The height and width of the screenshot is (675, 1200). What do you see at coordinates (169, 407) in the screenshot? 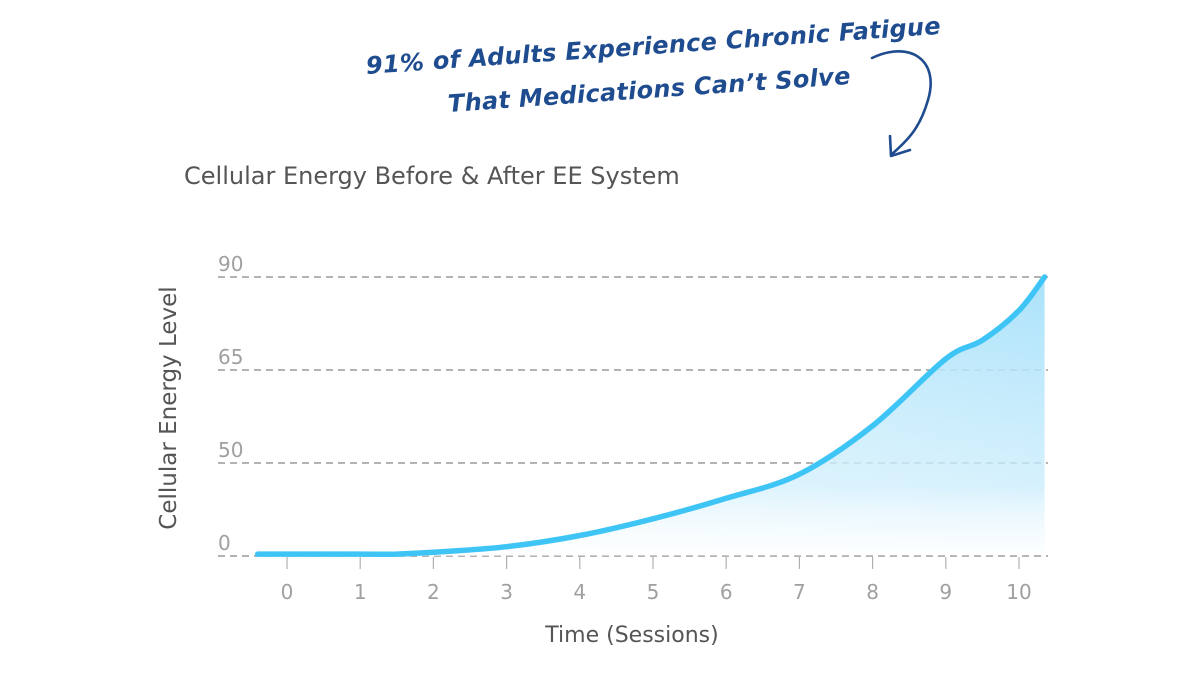
I see `y-axis-label: Cellular Energy Level` at bounding box center [169, 407].